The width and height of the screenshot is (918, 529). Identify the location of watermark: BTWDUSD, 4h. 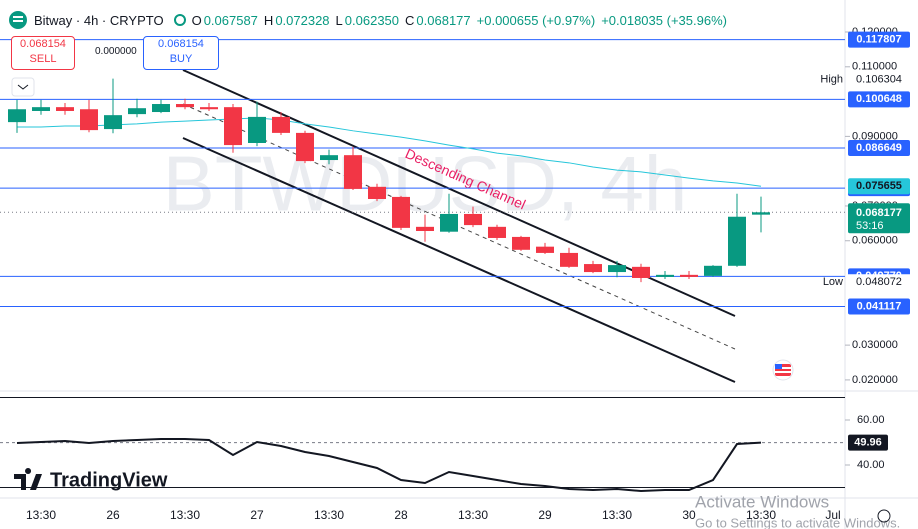
(425, 184).